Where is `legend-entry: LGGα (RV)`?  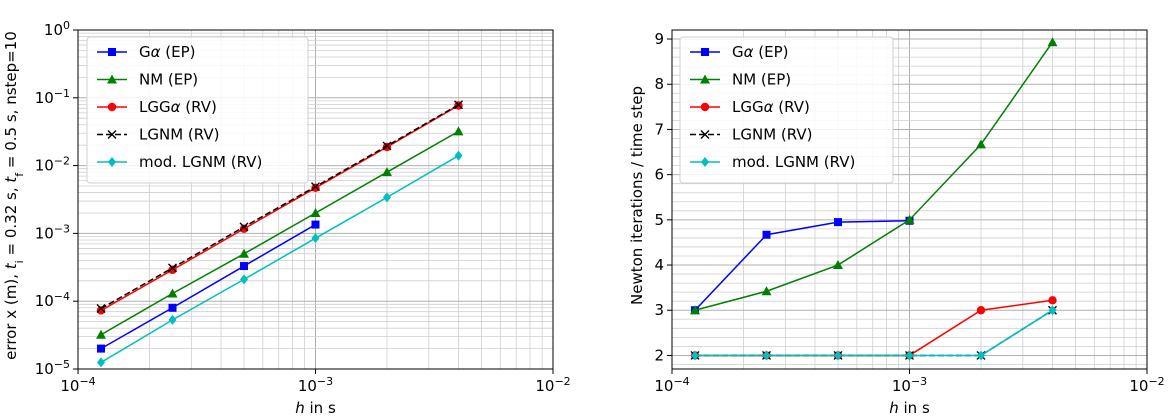 legend-entry: LGGα (RV) is located at coordinates (157, 107).